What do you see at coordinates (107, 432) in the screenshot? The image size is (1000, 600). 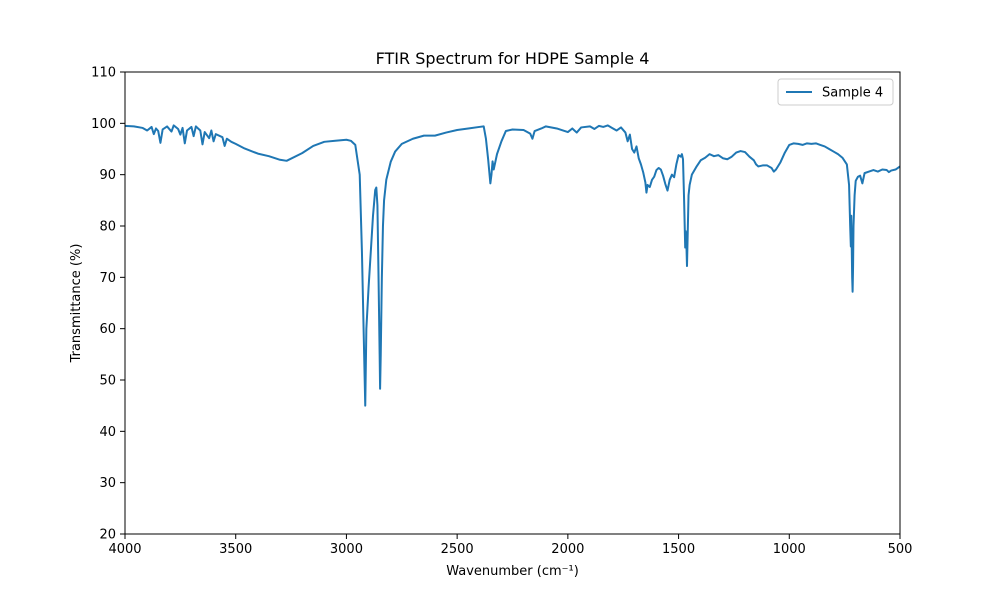 I see `y-tick-label: 40` at bounding box center [107, 432].